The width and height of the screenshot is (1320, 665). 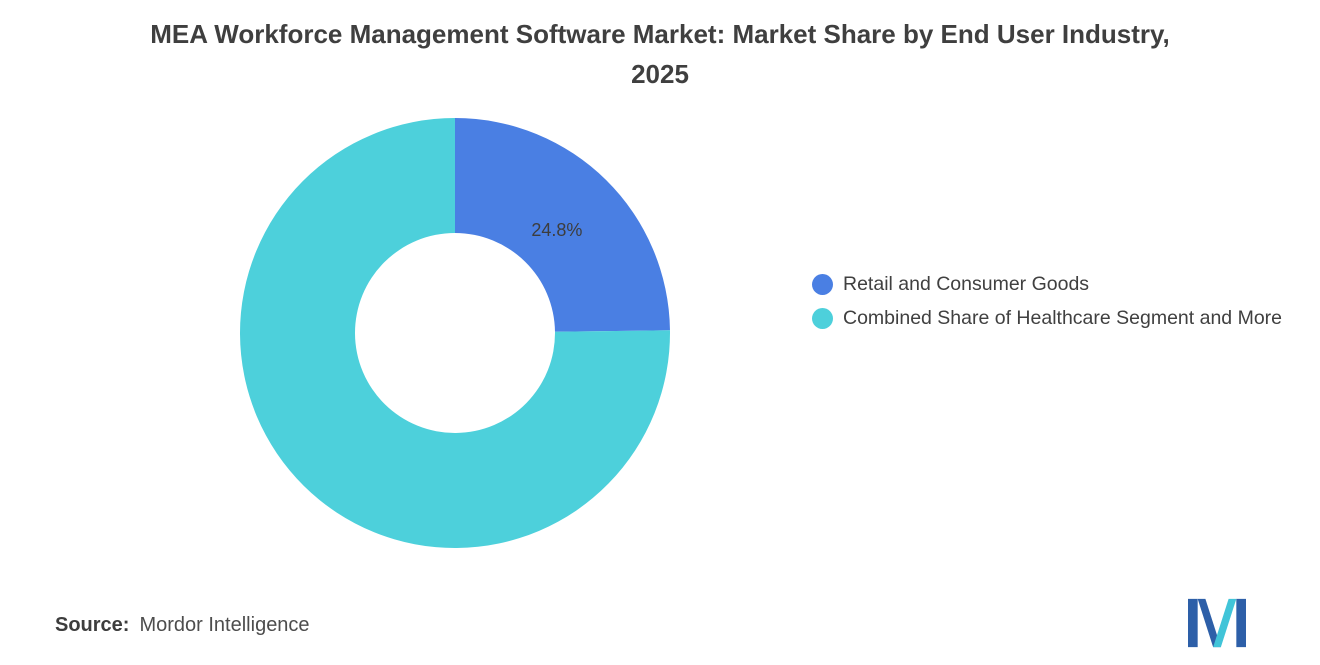 What do you see at coordinates (966, 284) in the screenshot?
I see `legend-label-retail: Retail and Consumer Goods` at bounding box center [966, 284].